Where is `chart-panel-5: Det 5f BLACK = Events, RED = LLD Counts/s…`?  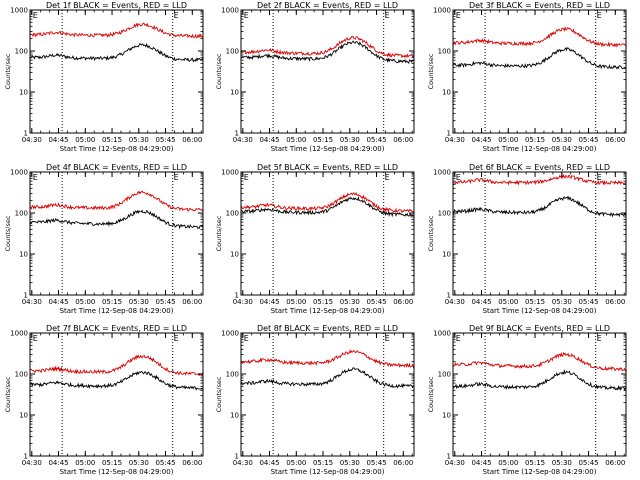 chart-panel-5: Det 5f BLACK = Events, RED = LLD Counts/s… is located at coordinates (315, 239).